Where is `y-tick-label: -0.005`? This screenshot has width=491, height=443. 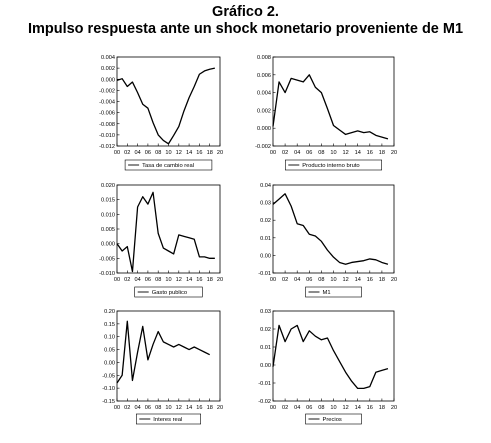
y-tick-label: -0.005 is located at coordinates (107, 259).